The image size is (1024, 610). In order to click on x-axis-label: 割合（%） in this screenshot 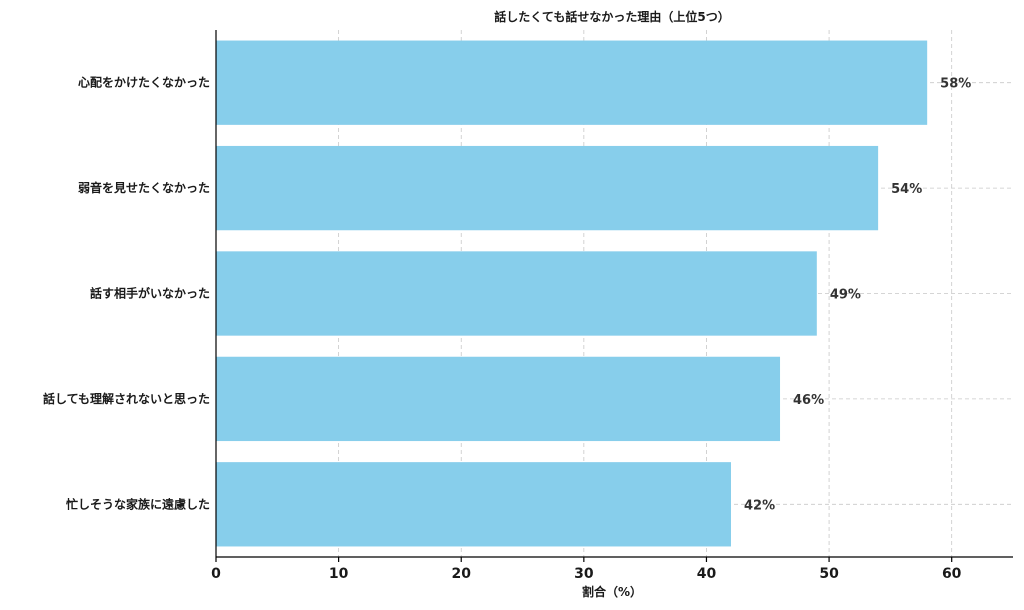, I will do `click(612, 591)`.